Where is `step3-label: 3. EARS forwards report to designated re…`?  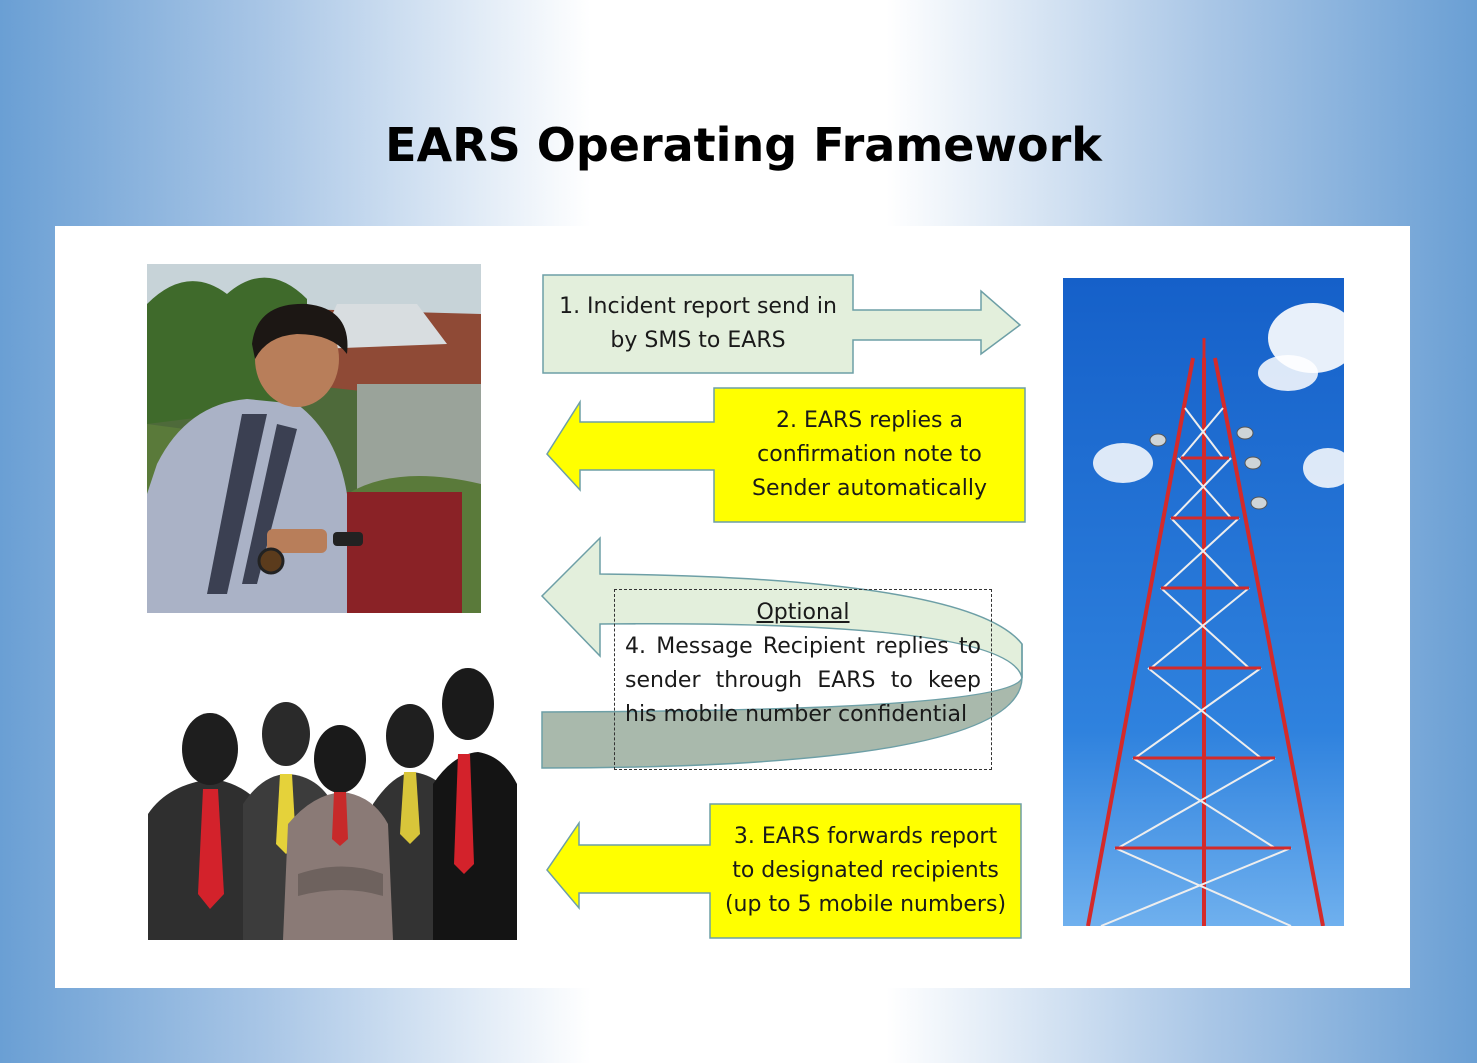
step3-label: 3. EARS forwards report to designated re… is located at coordinates (865, 870).